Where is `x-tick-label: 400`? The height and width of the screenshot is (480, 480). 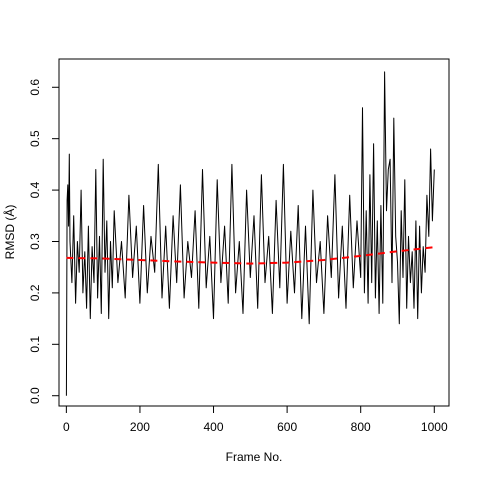 x-tick-label: 400 is located at coordinates (214, 427).